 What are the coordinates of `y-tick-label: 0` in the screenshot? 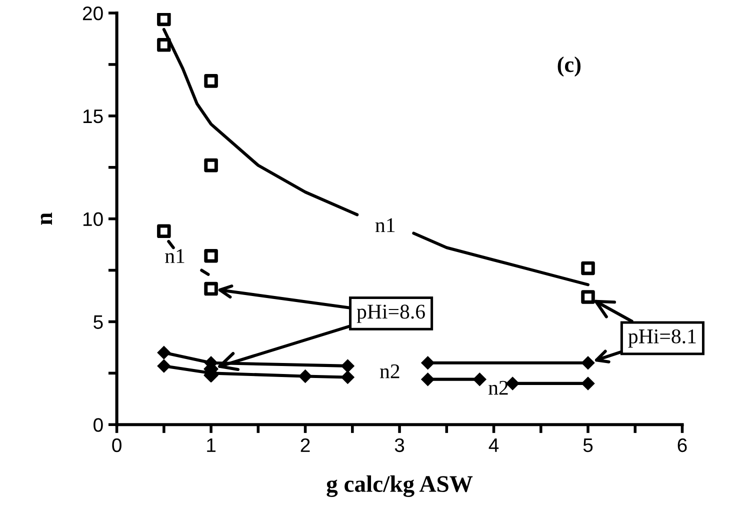 It's located at (98, 425).